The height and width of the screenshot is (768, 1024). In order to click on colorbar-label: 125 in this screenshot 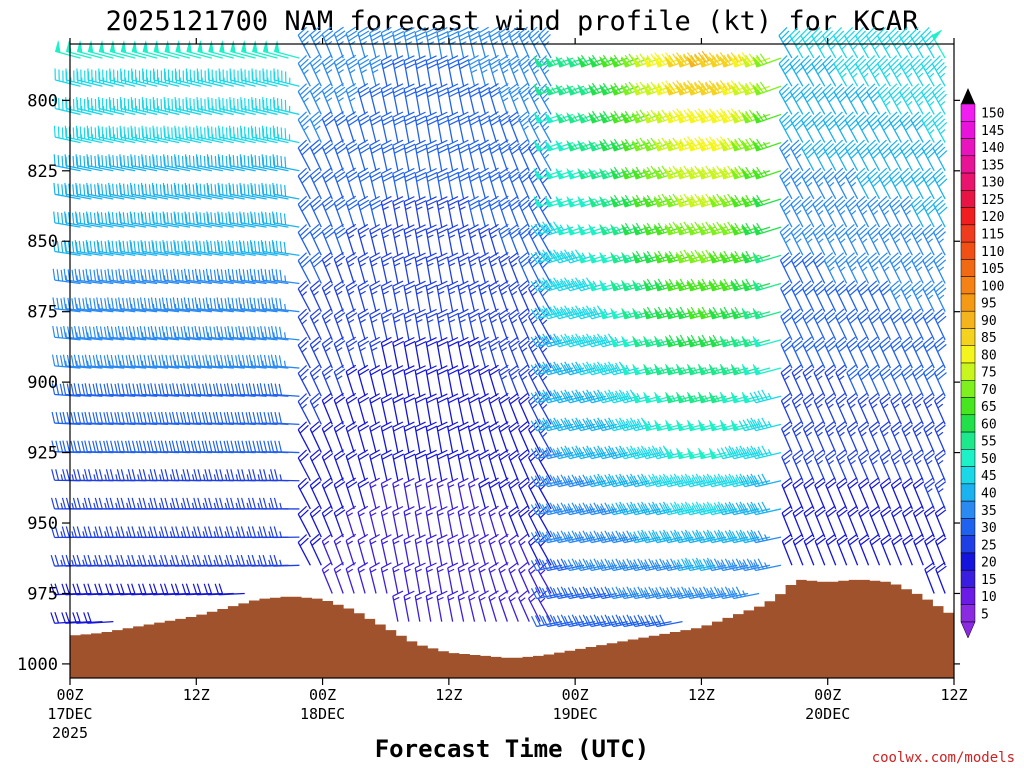, I will do `click(992, 200)`.